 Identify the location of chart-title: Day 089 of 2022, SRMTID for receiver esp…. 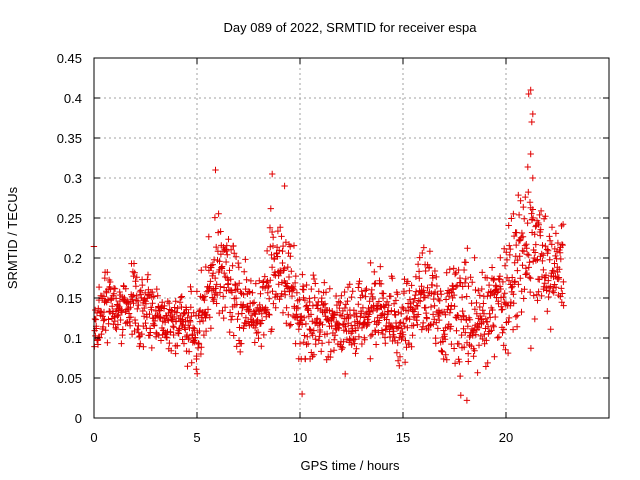
(351, 27).